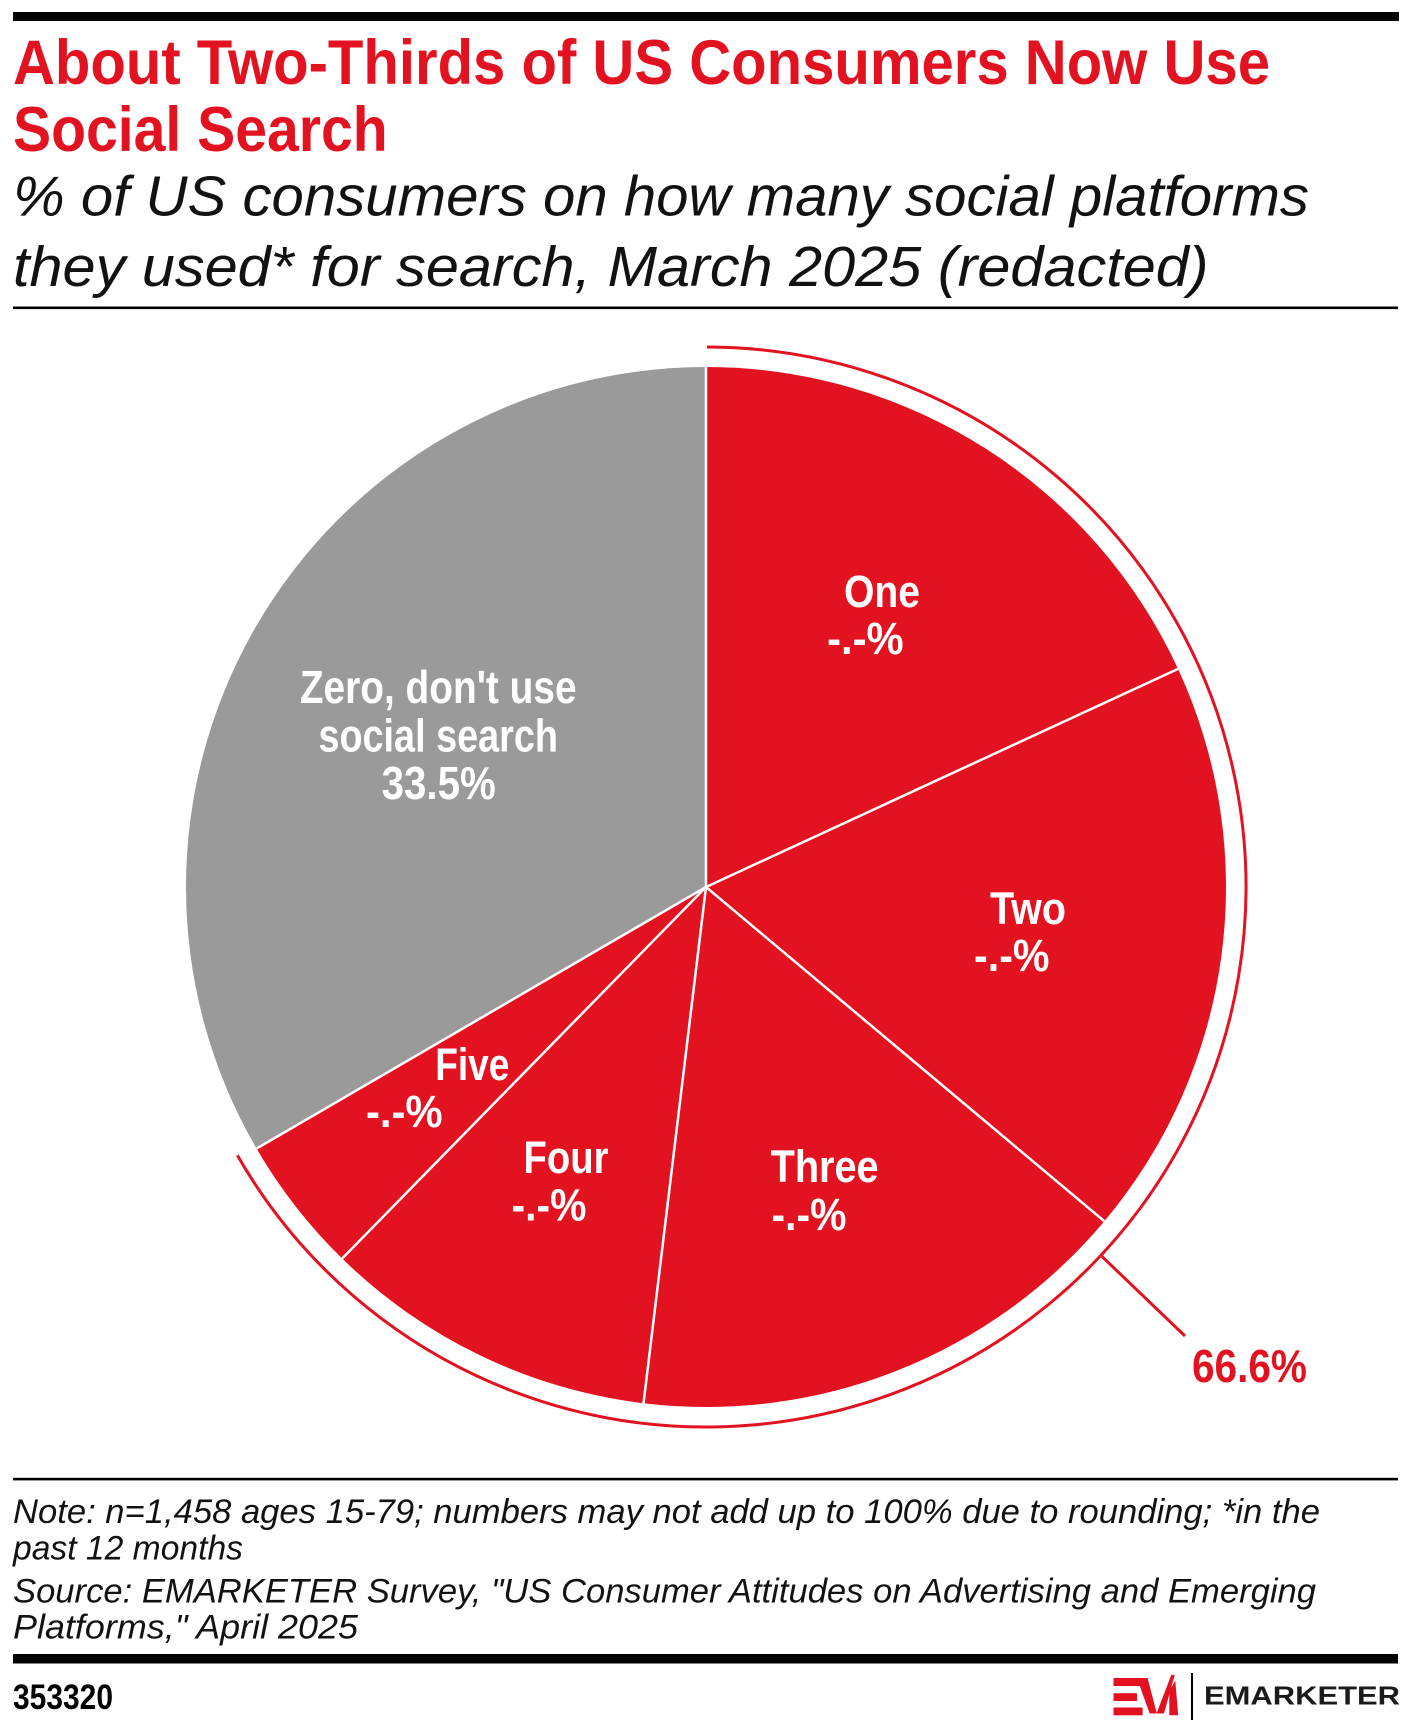 The height and width of the screenshot is (1732, 1410). I want to click on svg-text: Social Search, so click(200, 130).